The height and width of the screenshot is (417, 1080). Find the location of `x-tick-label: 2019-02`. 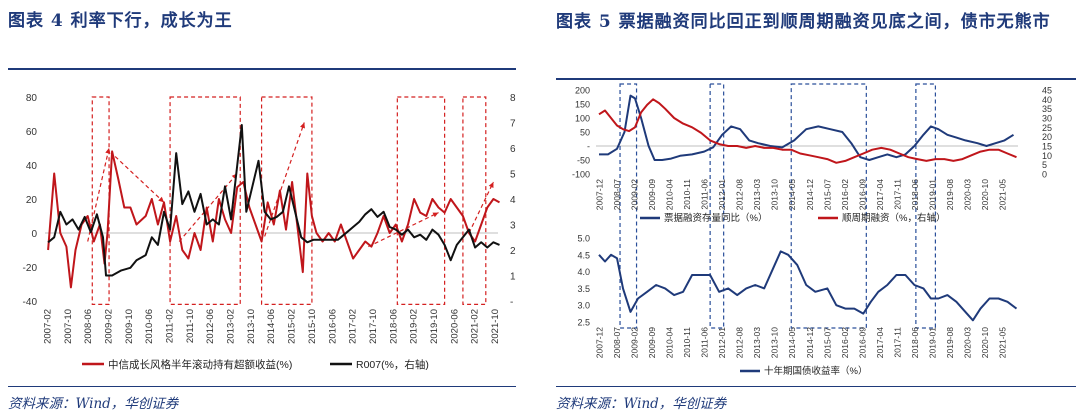

x-tick-label: 2019-02 is located at coordinates (414, 326).